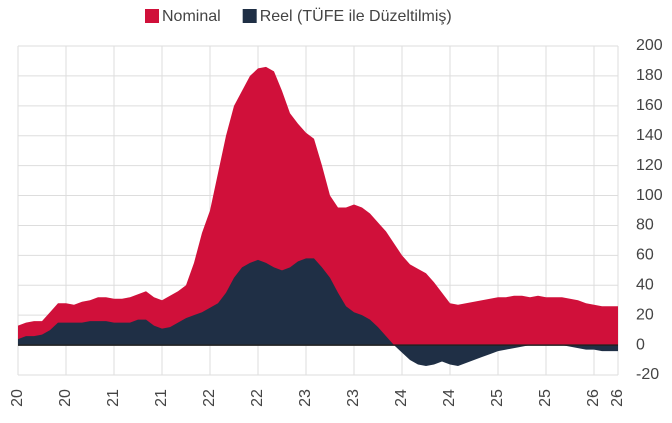 Image resolution: width=672 pixels, height=423 pixels. I want to click on y-tick-label: 20, so click(645, 314).